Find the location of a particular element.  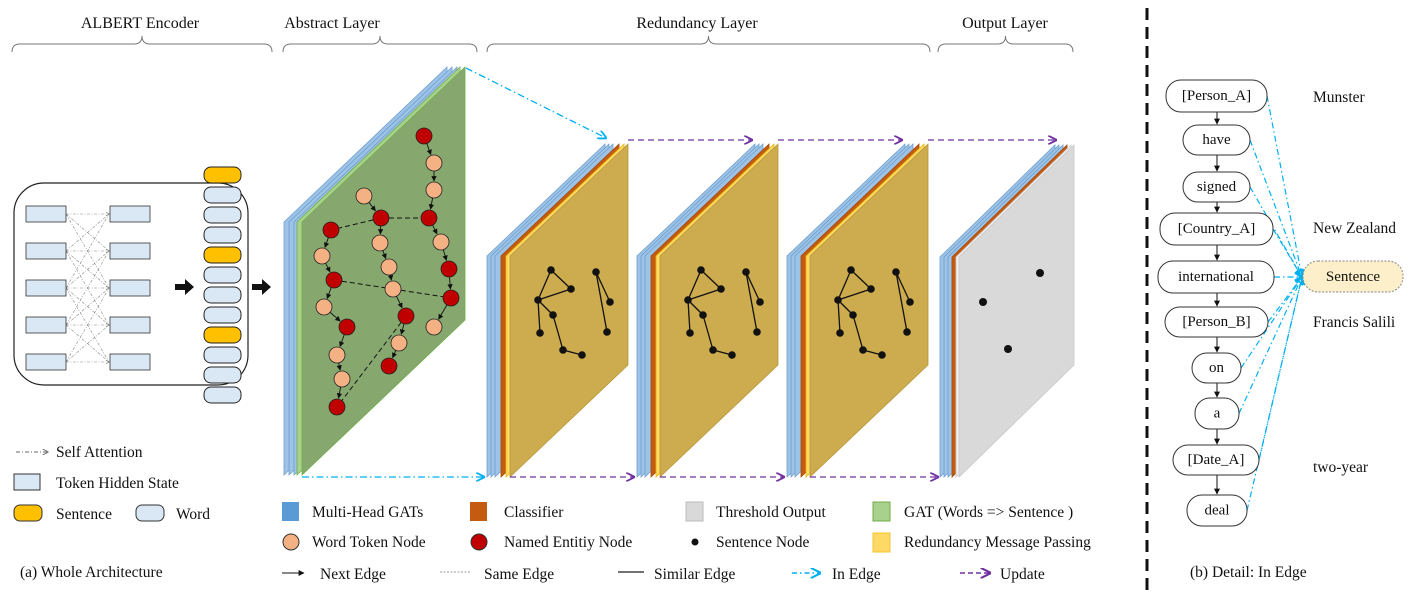

word-node-swatch is located at coordinates (291, 542).